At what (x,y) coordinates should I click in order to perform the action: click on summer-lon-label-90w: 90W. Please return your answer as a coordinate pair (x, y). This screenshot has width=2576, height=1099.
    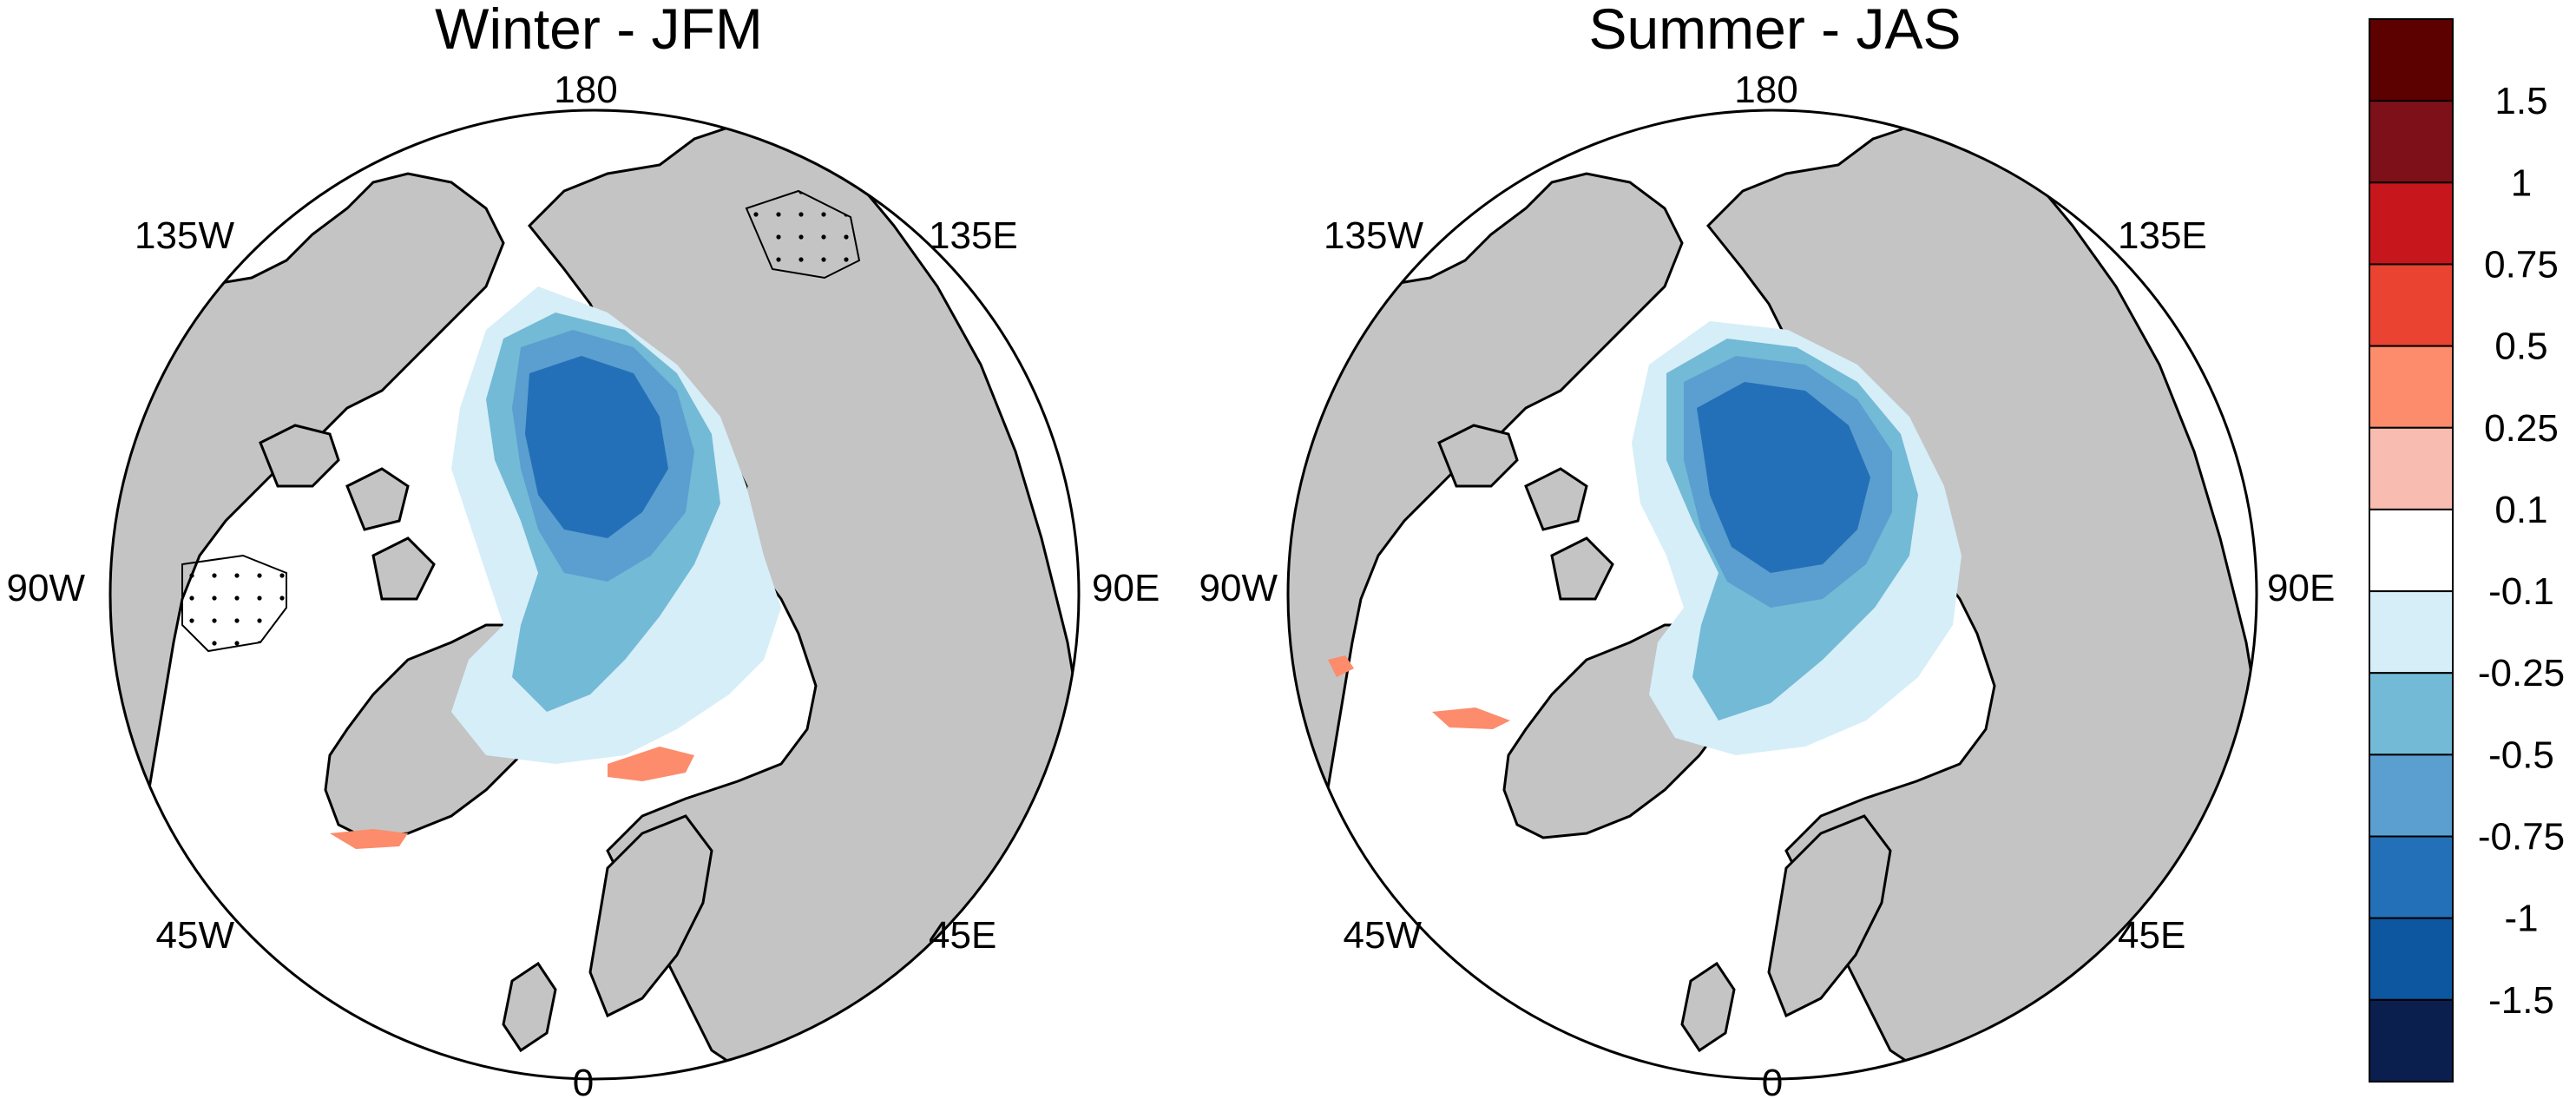
    Looking at the image, I should click on (1238, 588).